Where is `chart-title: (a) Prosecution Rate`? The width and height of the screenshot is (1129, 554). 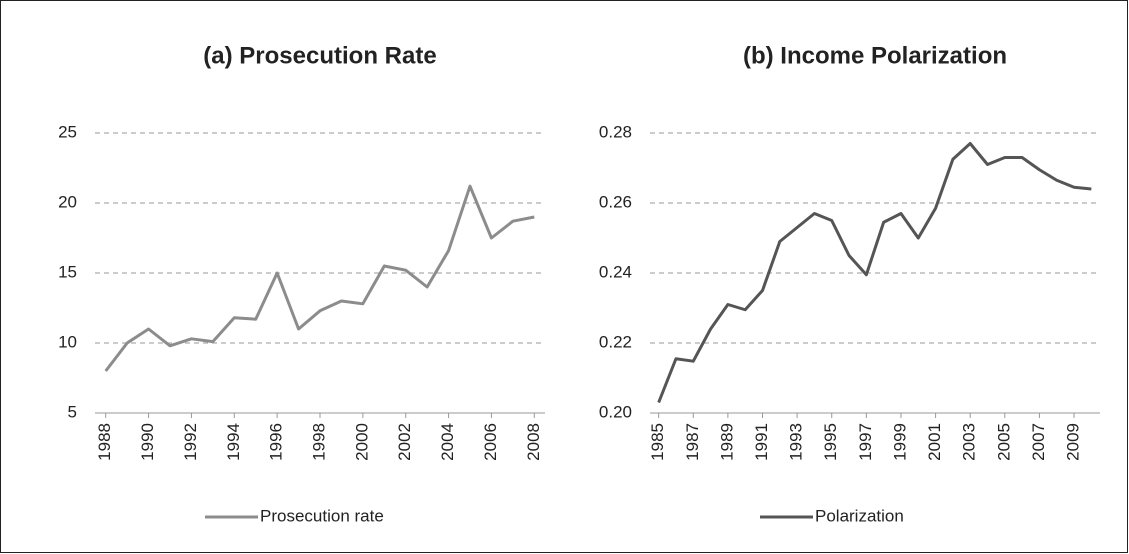 chart-title: (a) Prosecution Rate is located at coordinates (319, 55).